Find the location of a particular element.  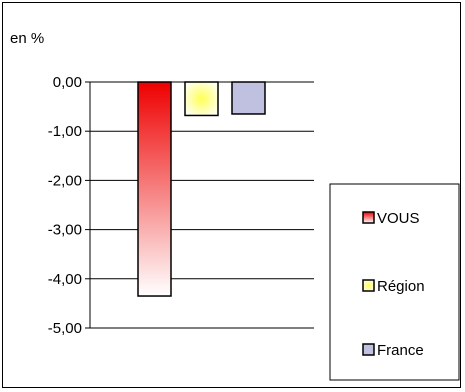

y-tick-label: -5,00 is located at coordinates (65, 328).